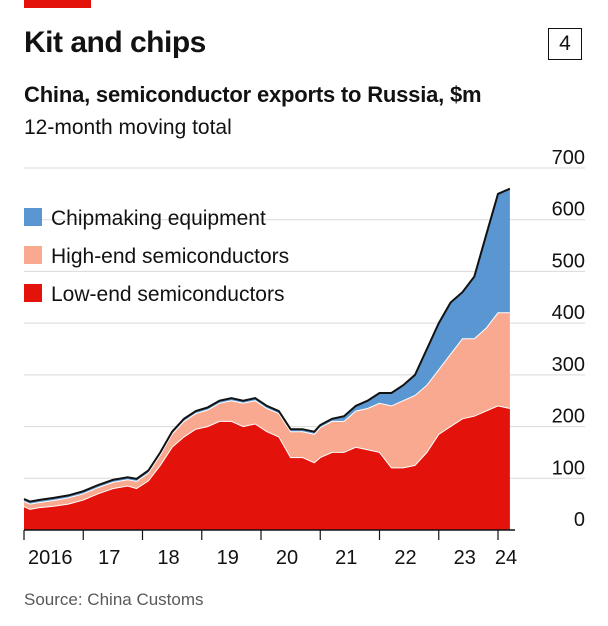 This screenshot has height=626, width=608. What do you see at coordinates (568, 261) in the screenshot?
I see `y-tick-label: 500` at bounding box center [568, 261].